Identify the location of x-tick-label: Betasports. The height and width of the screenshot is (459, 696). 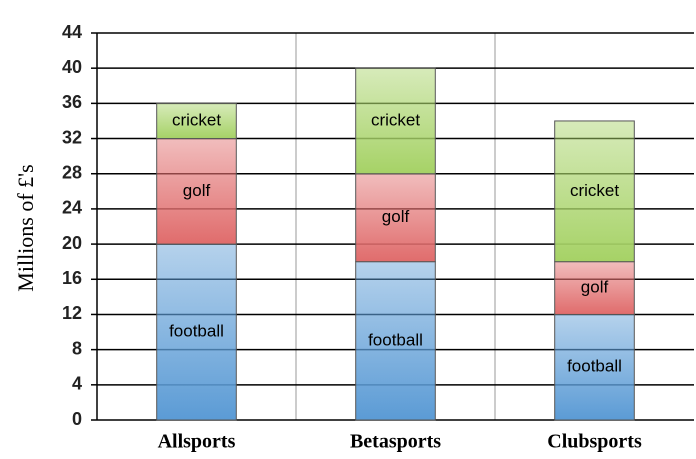
(395, 442).